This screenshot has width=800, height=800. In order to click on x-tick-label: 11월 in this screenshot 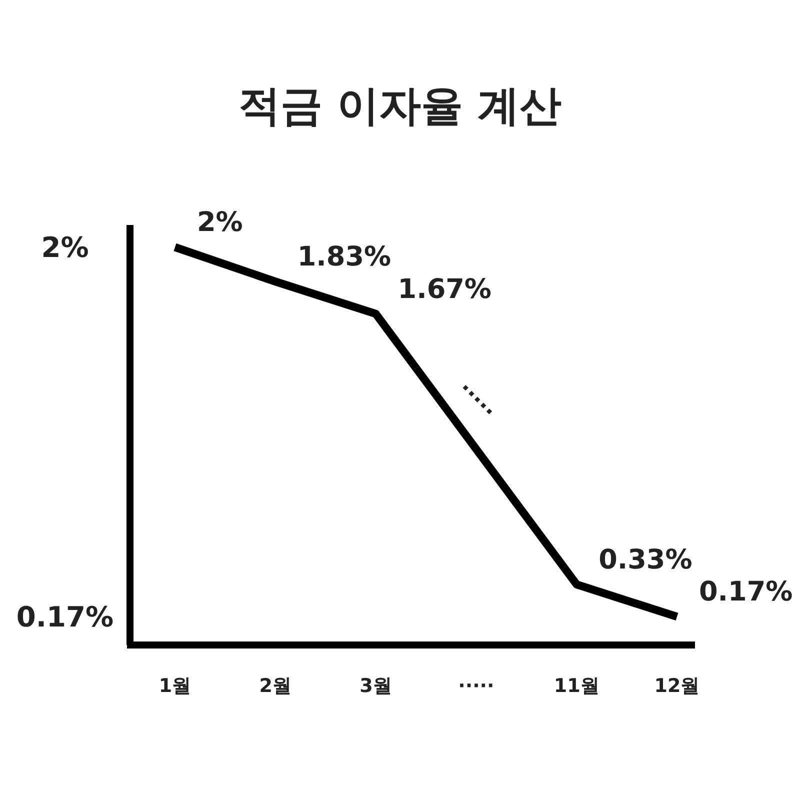, I will do `click(577, 686)`.